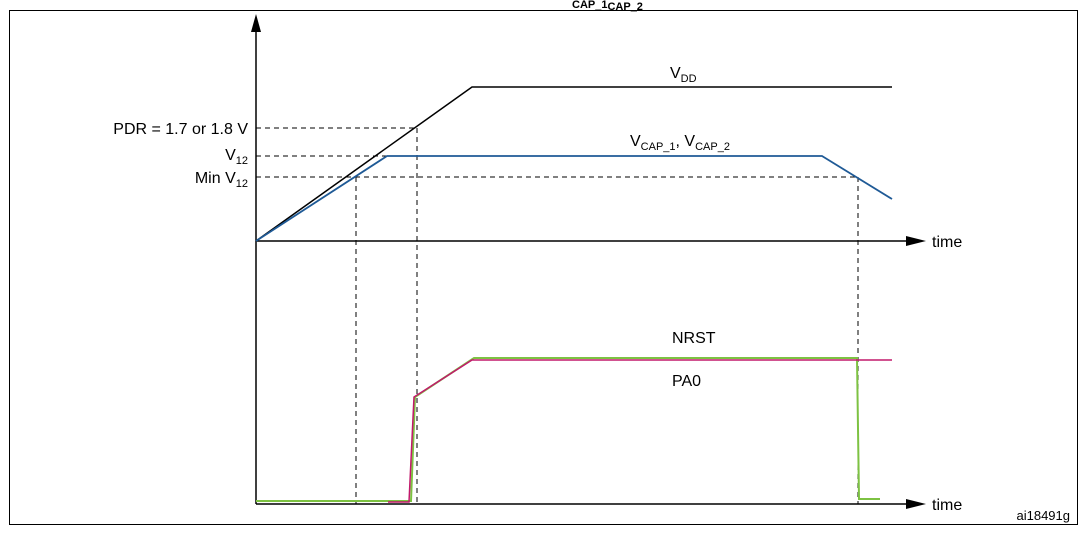 Image resolution: width=1088 pixels, height=534 pixels. I want to click on vdd-label: VDD, so click(683, 75).